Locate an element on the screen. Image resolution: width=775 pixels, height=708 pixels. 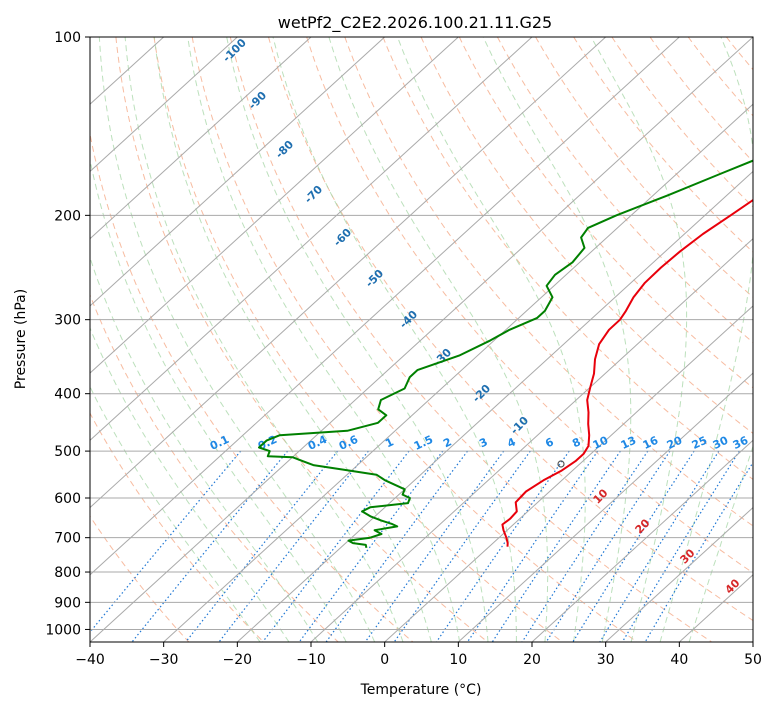
x-axis-label: Temperature (°C) is located at coordinates (421, 690).